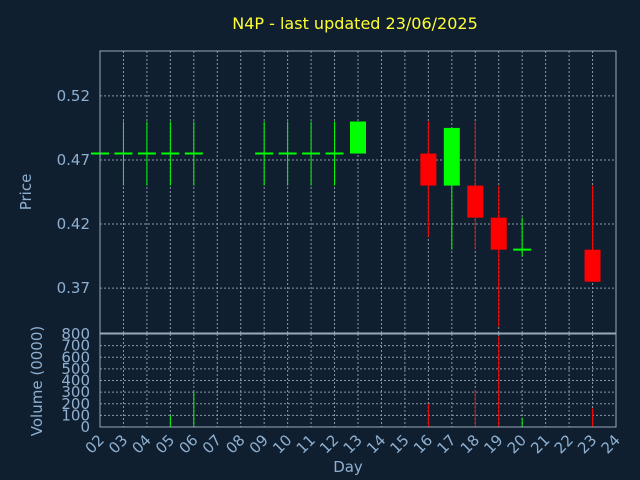 Image resolution: width=640 pixels, height=480 pixels. I want to click on x-tick-label: 17, so click(446, 444).